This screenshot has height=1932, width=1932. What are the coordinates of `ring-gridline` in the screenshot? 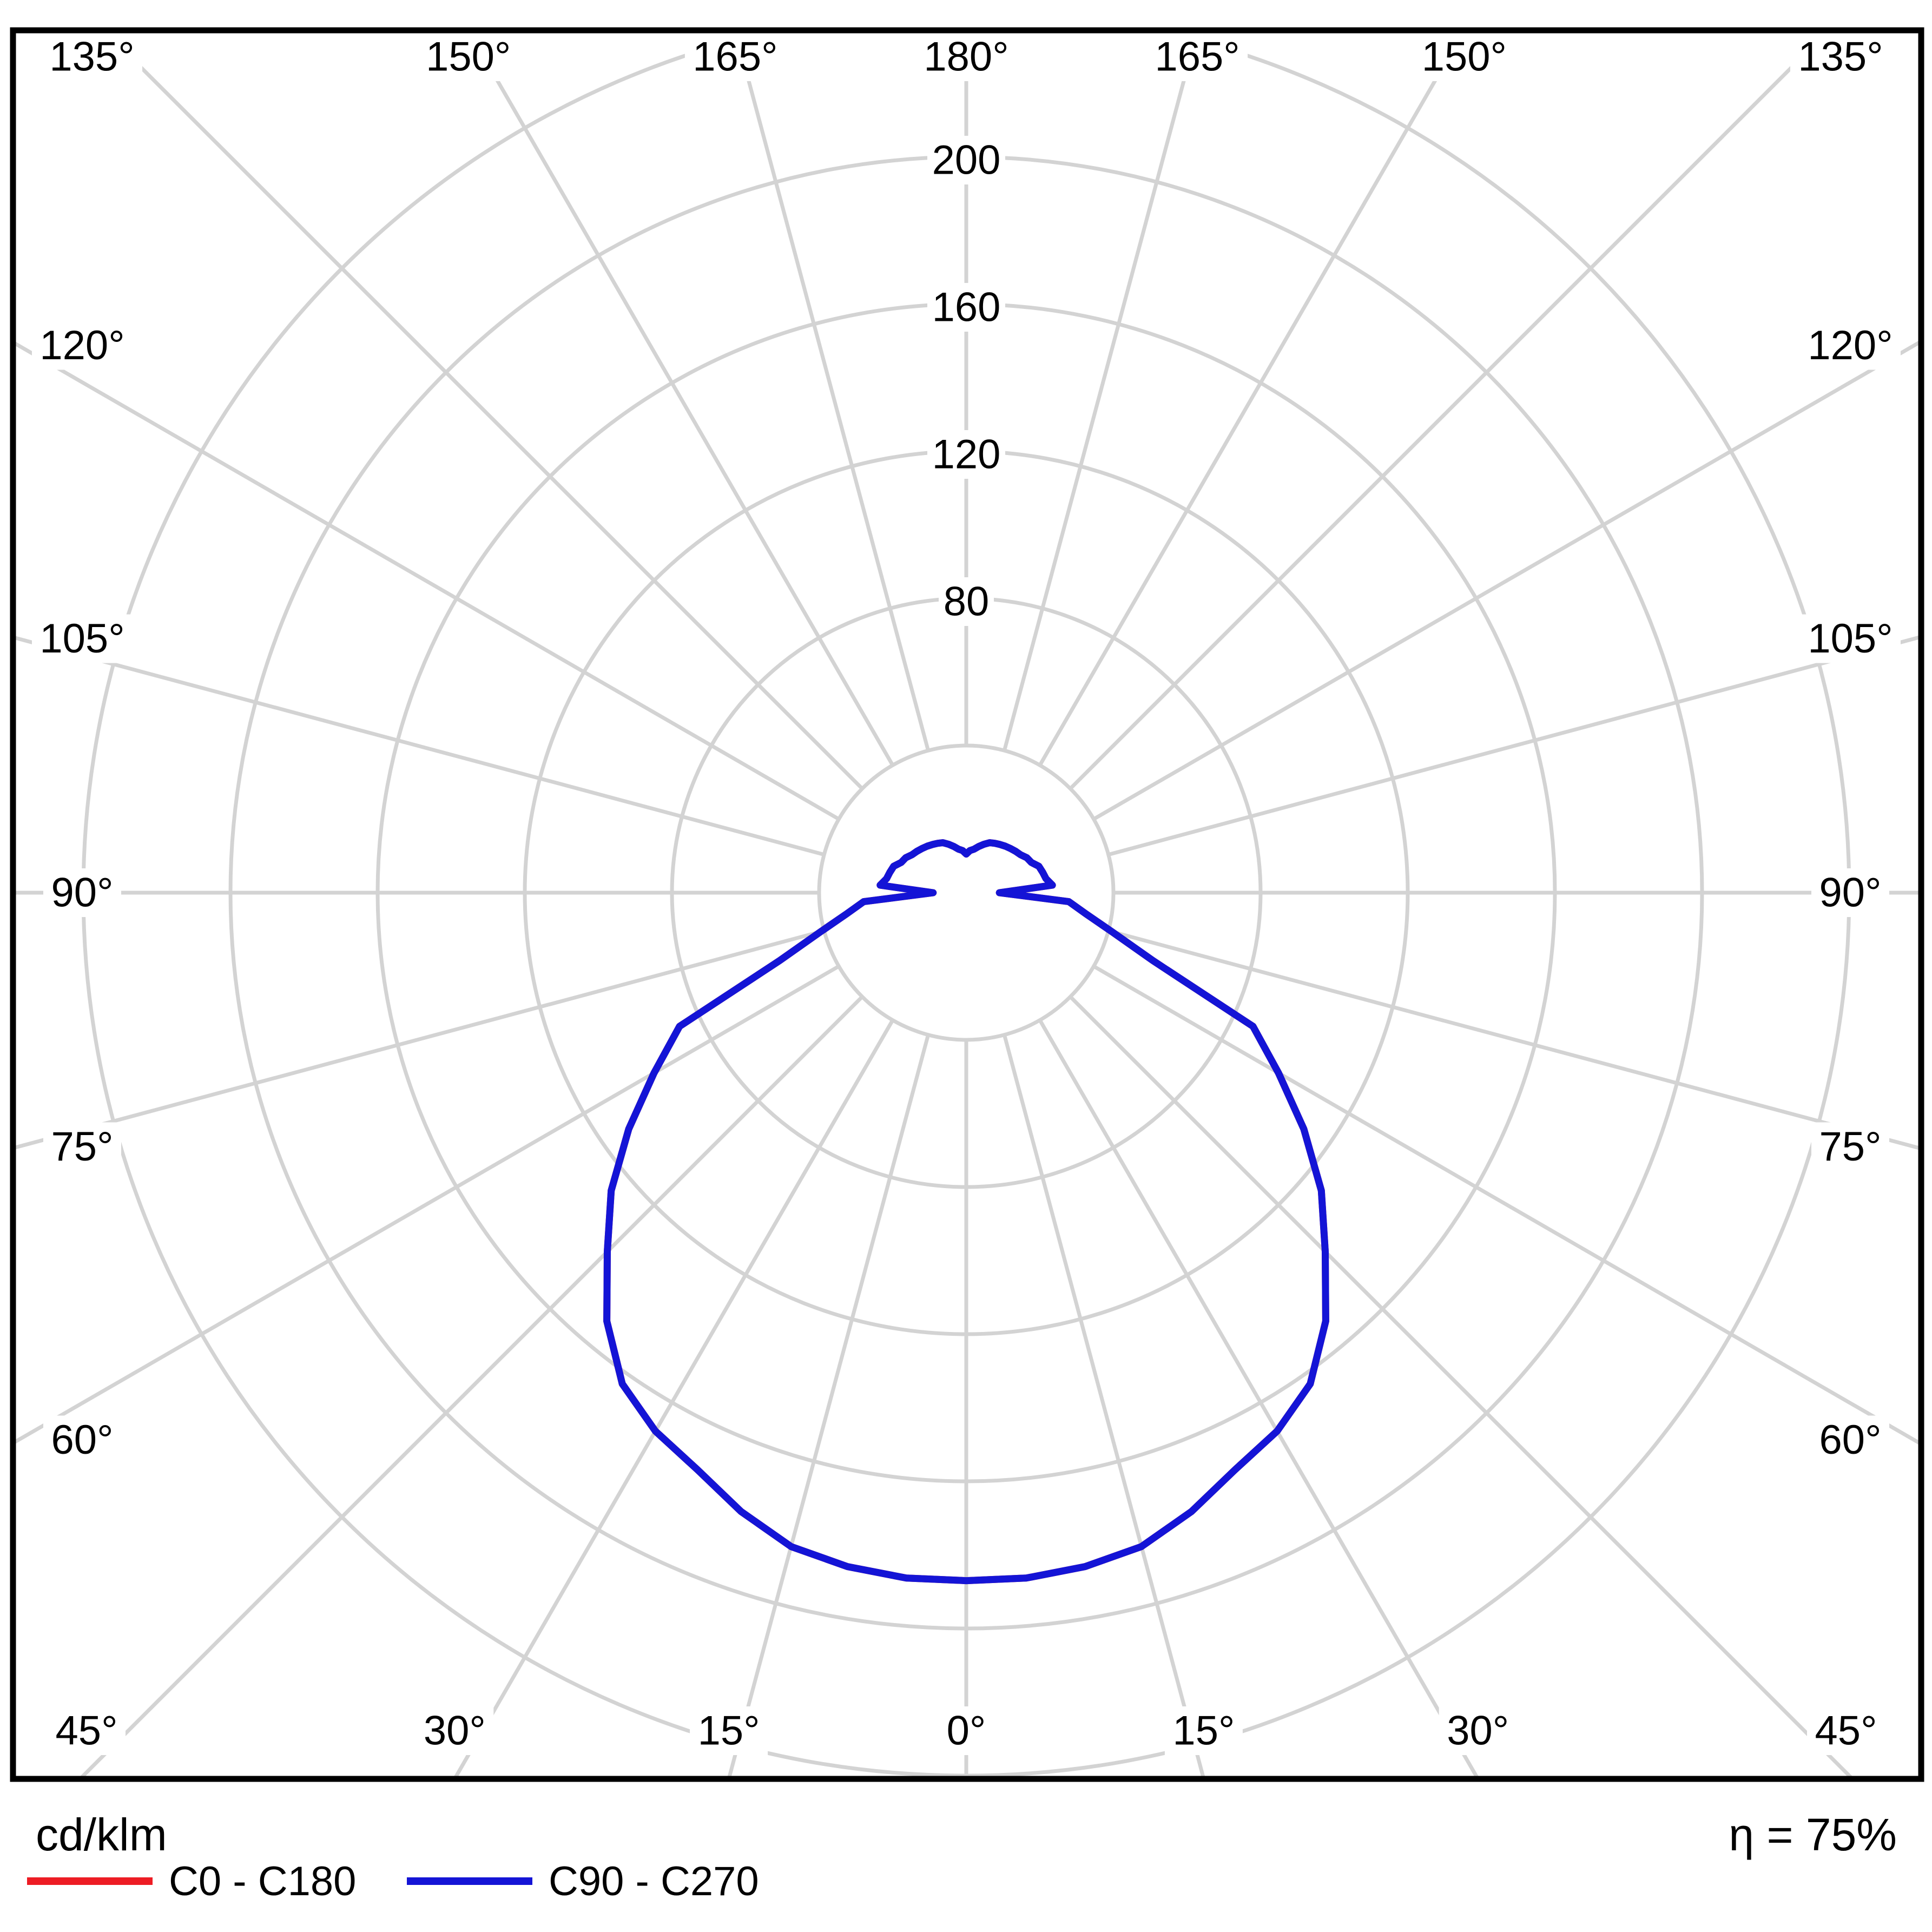 It's located at (966, 892).